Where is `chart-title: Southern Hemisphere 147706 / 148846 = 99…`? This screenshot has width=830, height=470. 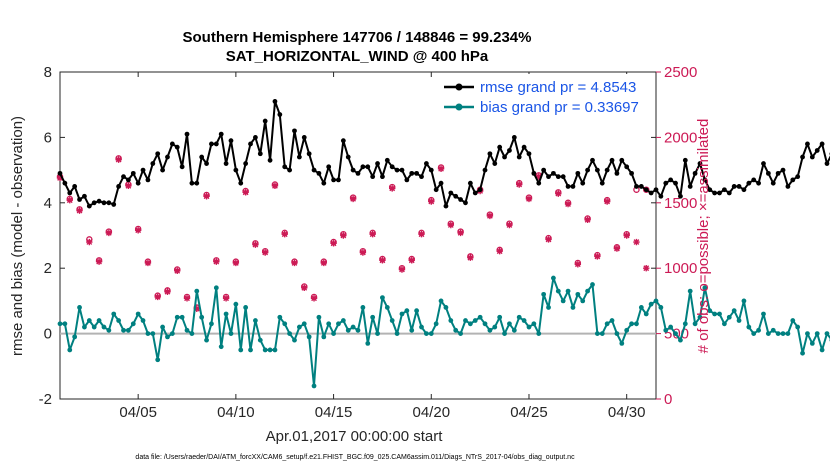
chart-title: Southern Hemisphere 147706 / 148846 = 99… is located at coordinates (357, 37).